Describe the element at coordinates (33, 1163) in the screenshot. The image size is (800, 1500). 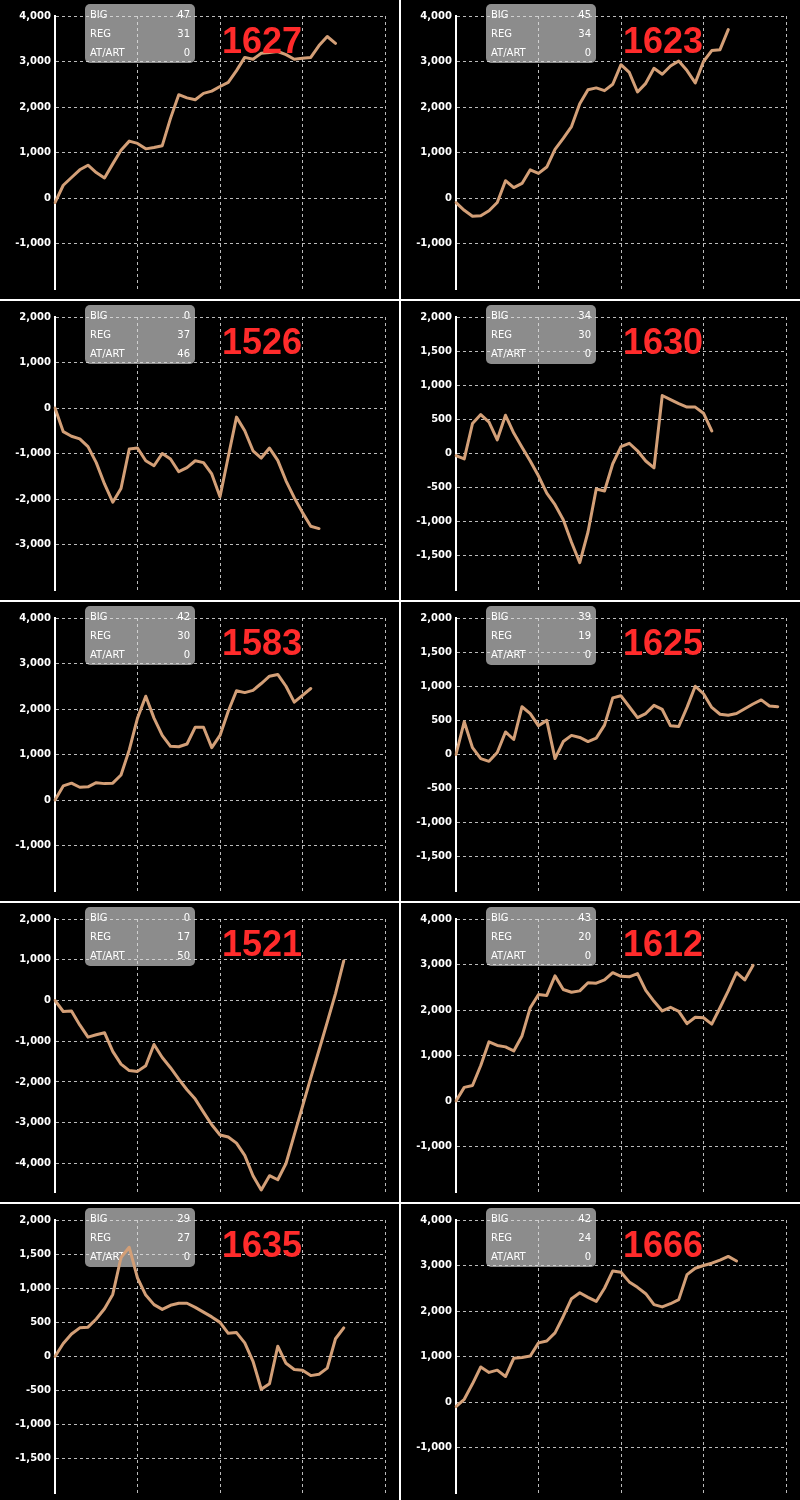
I see `y-tick-label: -4,000` at that location.